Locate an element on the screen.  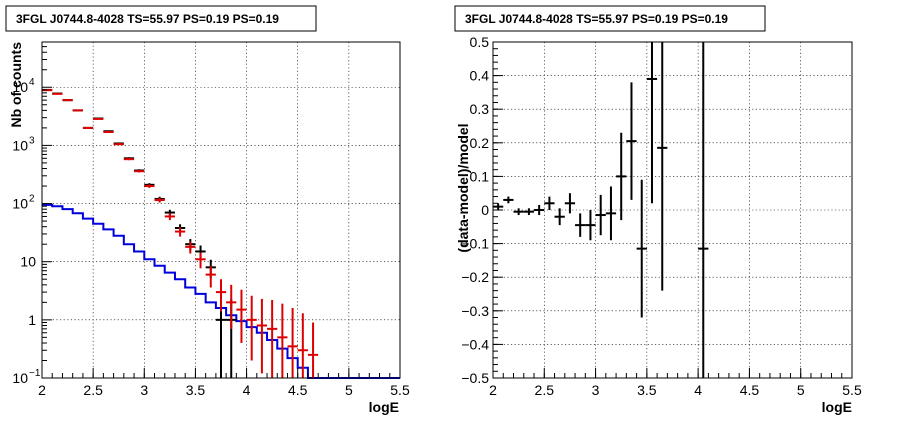
left-x-tick-label: 3.5 is located at coordinates (196, 390).